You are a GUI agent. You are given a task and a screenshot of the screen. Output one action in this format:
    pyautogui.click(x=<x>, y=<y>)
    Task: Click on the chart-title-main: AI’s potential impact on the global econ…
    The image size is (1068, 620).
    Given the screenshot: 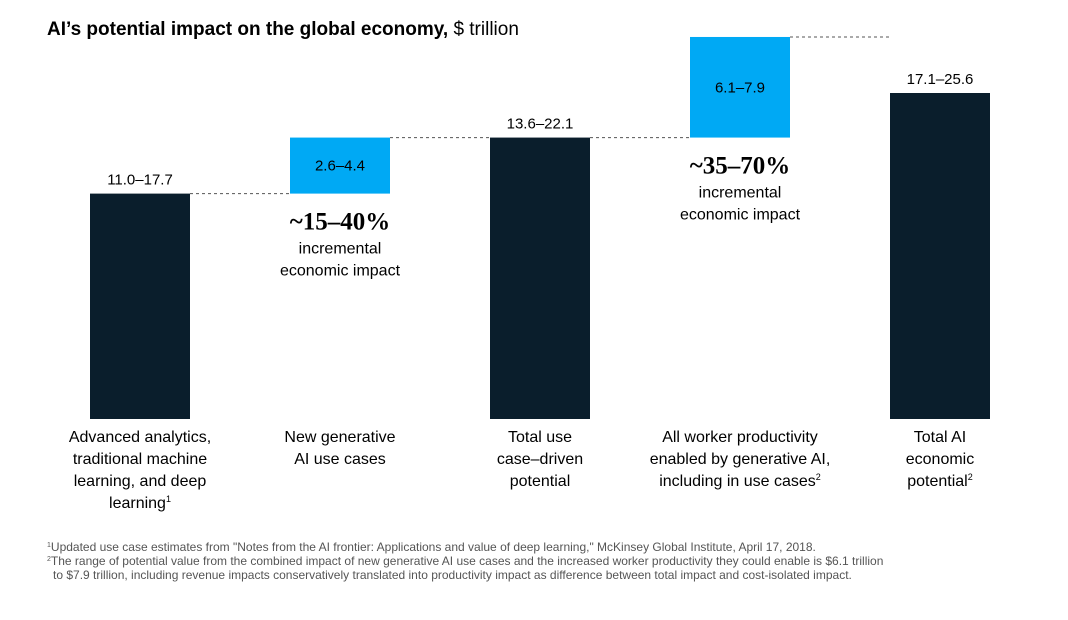 What is the action you would take?
    pyautogui.click(x=248, y=29)
    